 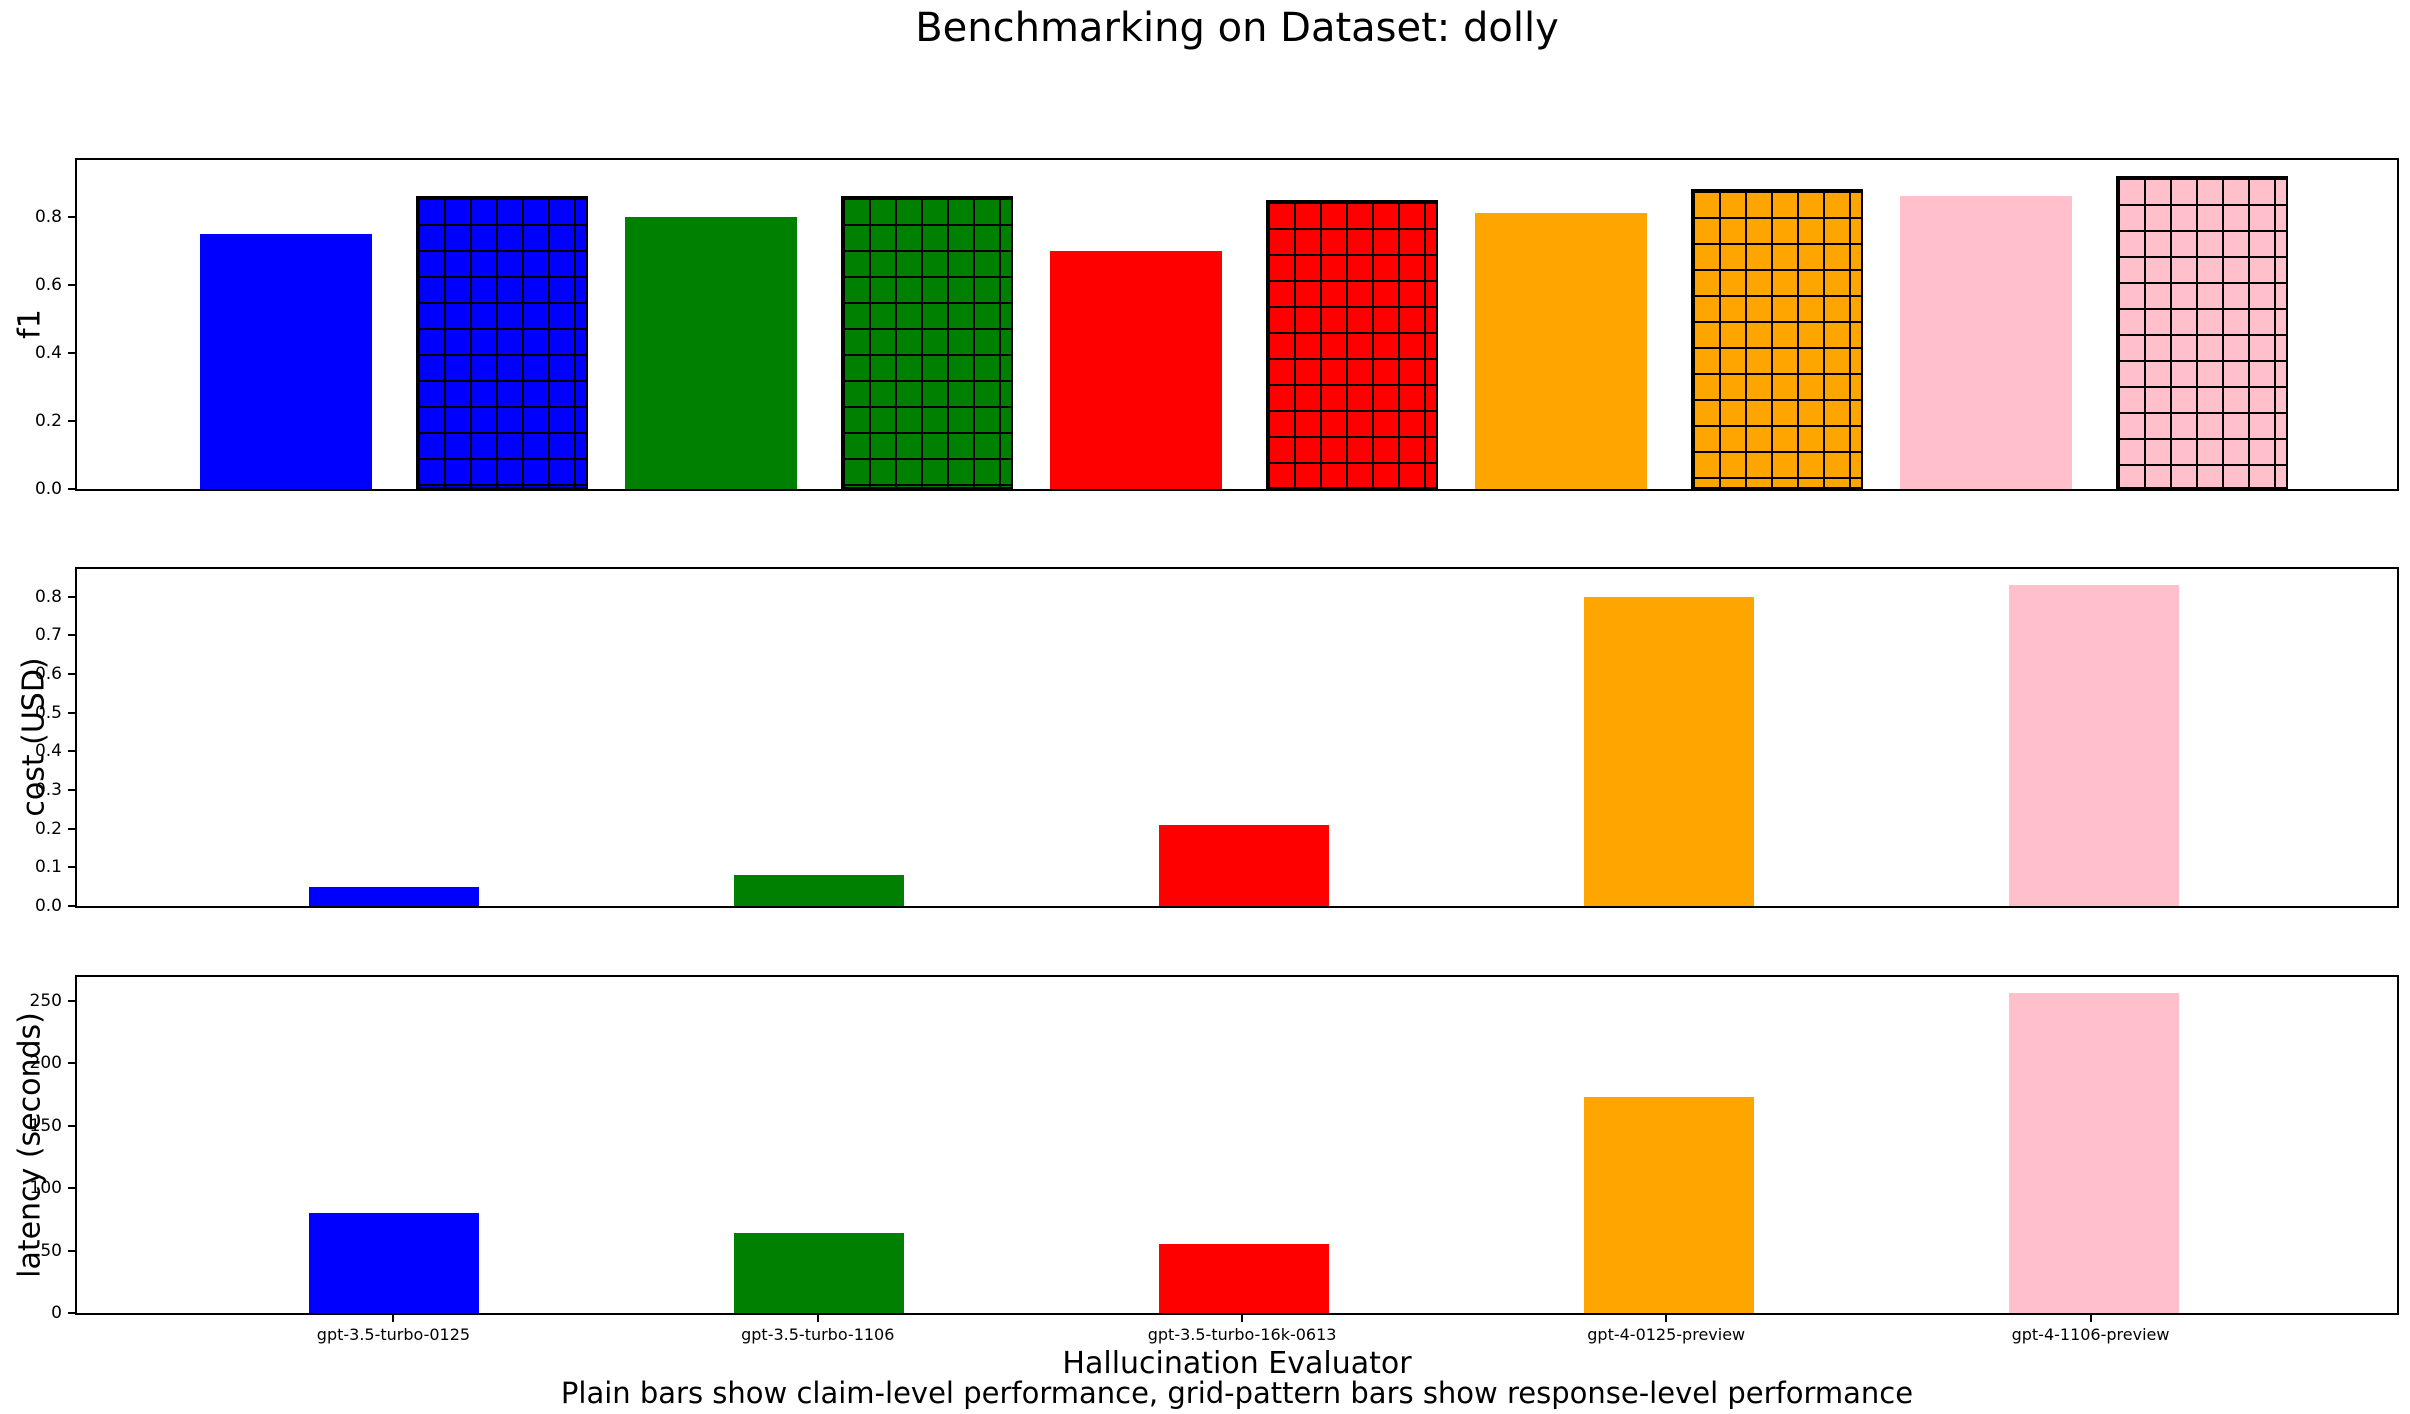 I want to click on f1-axis-label: f1, so click(x=30, y=324).